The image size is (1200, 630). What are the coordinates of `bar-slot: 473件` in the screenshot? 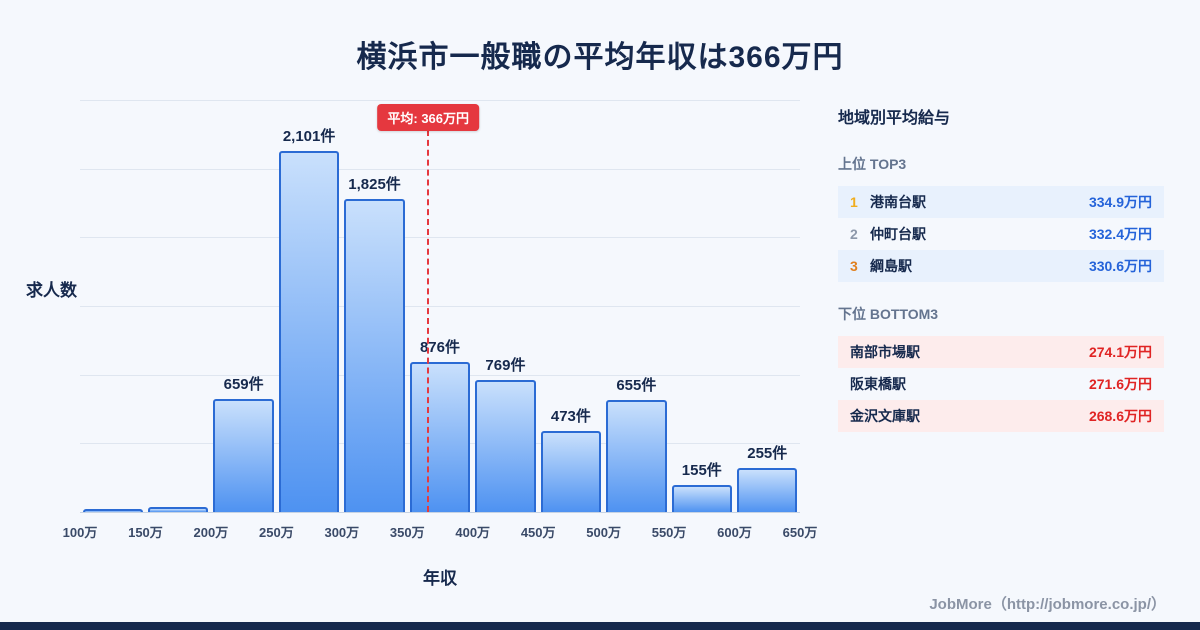 It's located at (570, 306).